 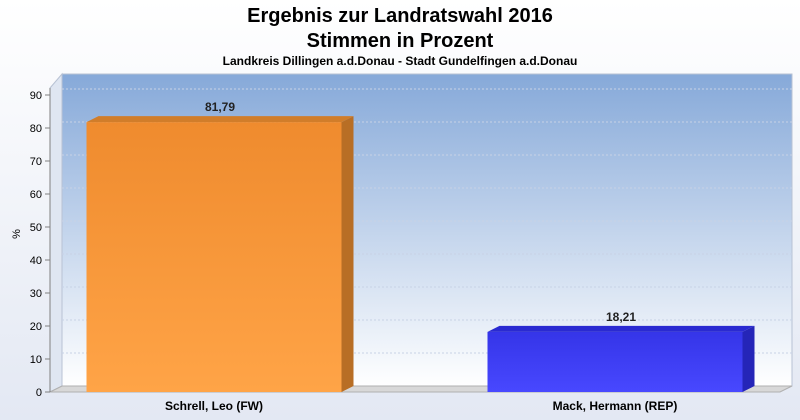 I want to click on plot-left-wall, so click(x=56, y=232).